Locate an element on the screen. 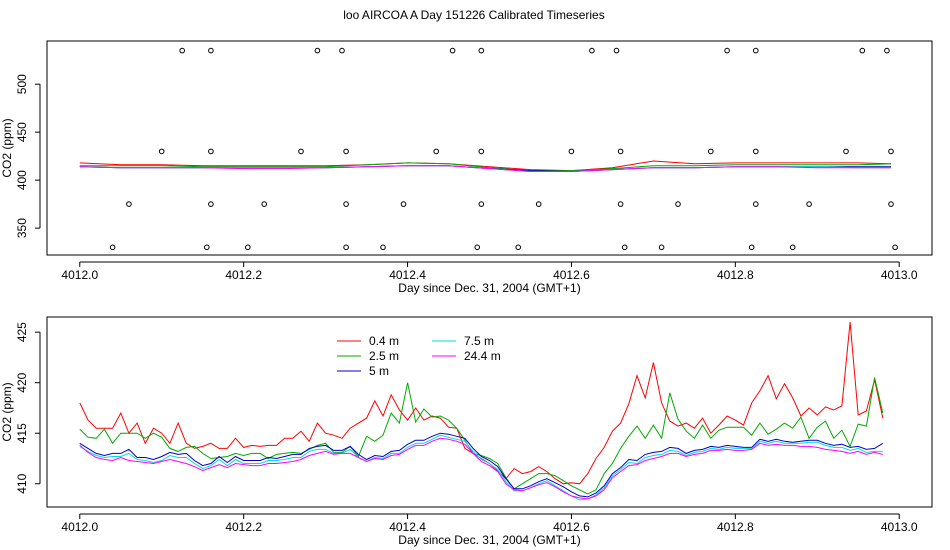 The height and width of the screenshot is (550, 950). series-line-7-5-m is located at coordinates (481, 467).